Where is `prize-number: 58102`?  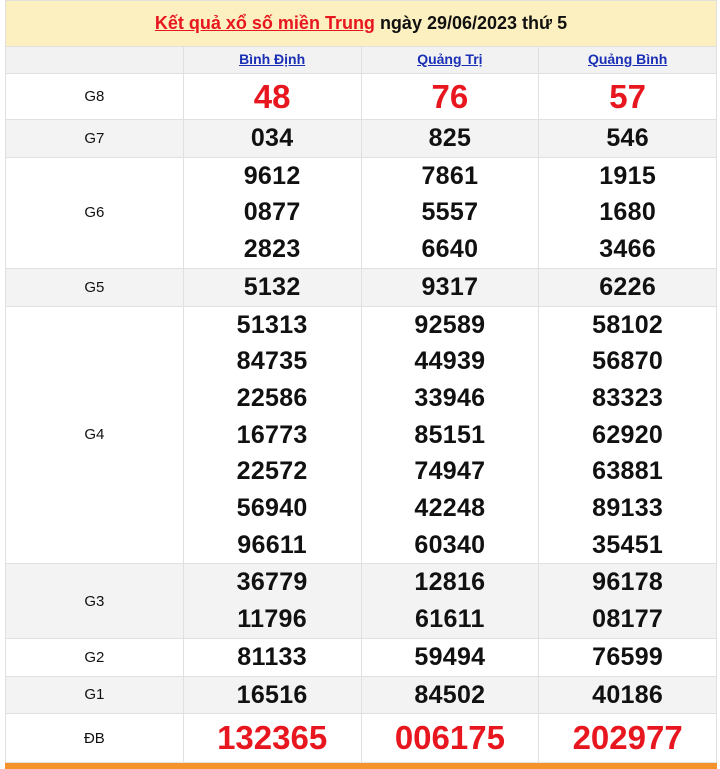 prize-number: 58102 is located at coordinates (628, 324).